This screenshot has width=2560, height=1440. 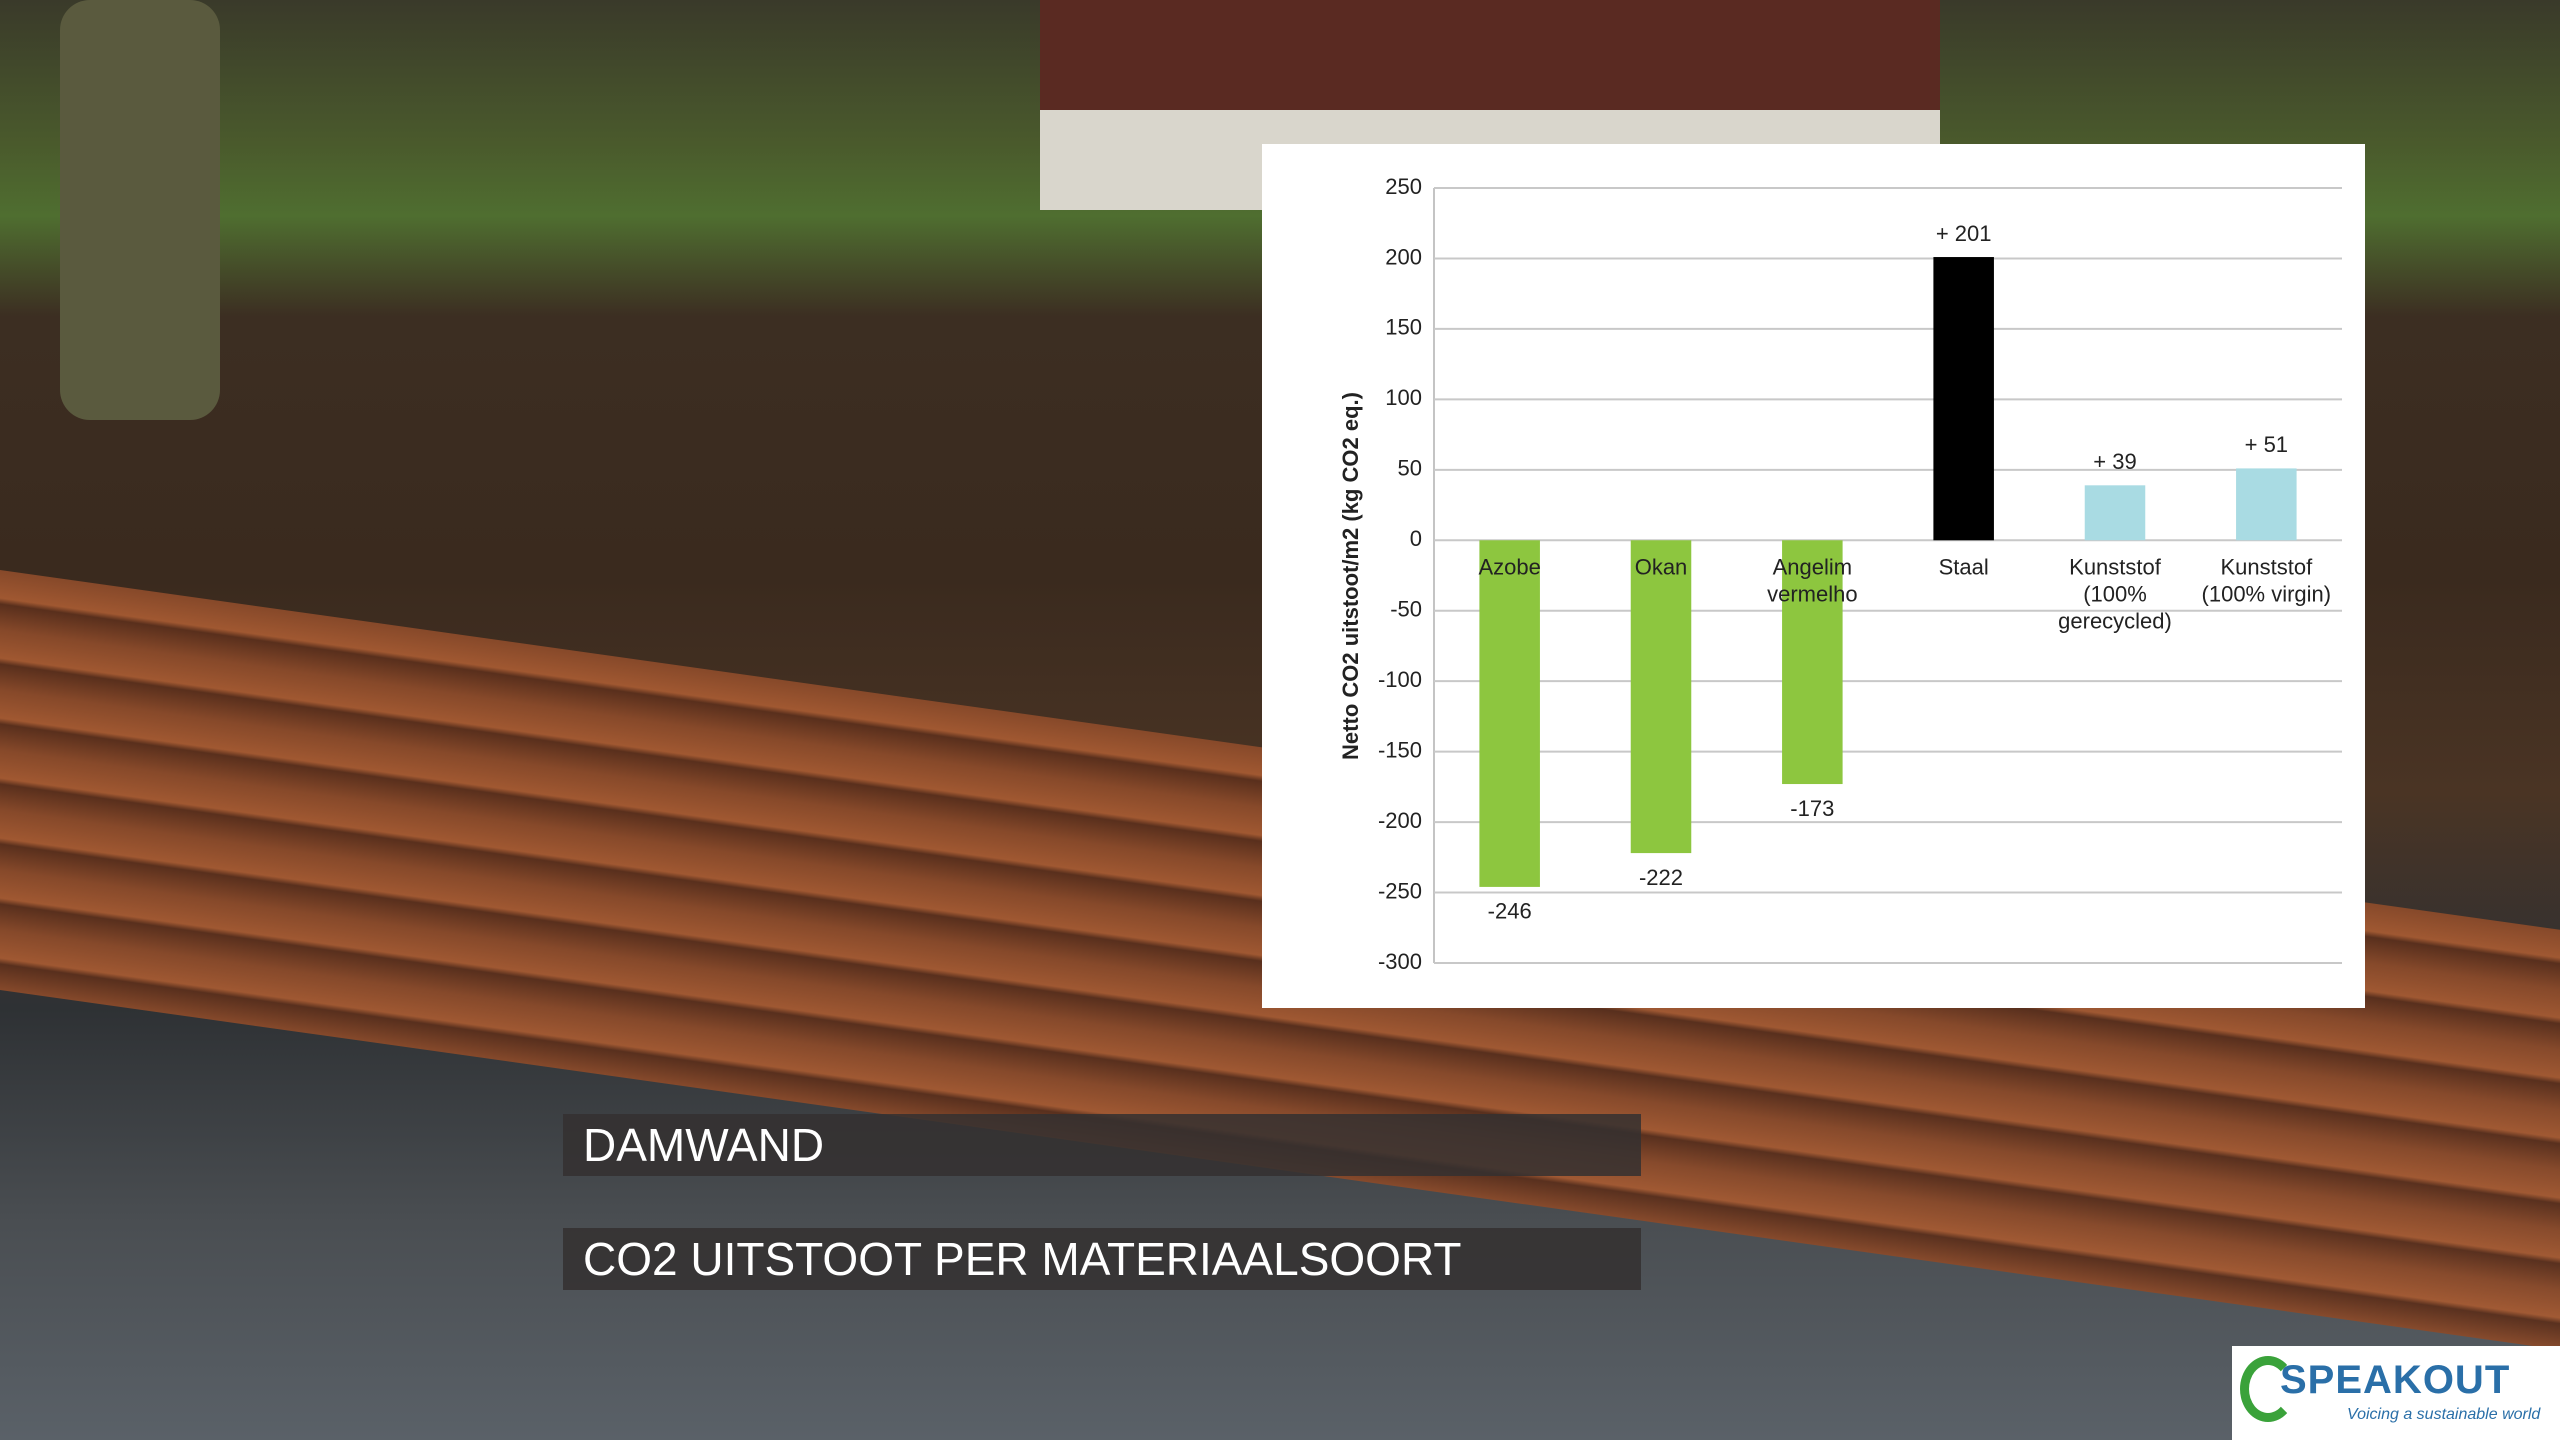 I want to click on y-tick-label: -300, so click(x=1400, y=961).